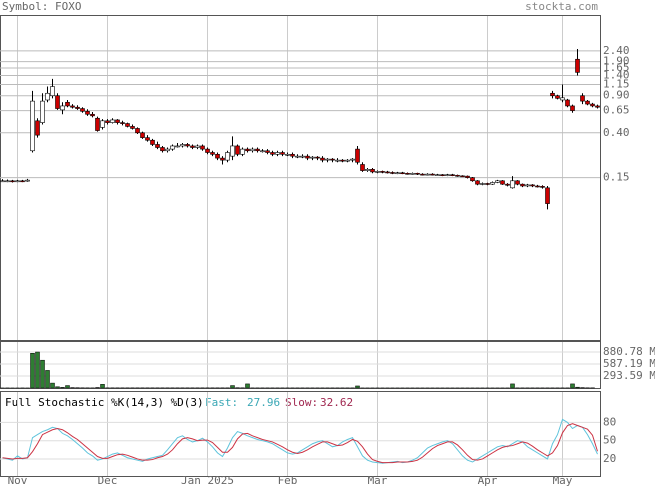  Describe the element at coordinates (288, 480) in the screenshot. I see `x-tick-label: Feb` at that location.